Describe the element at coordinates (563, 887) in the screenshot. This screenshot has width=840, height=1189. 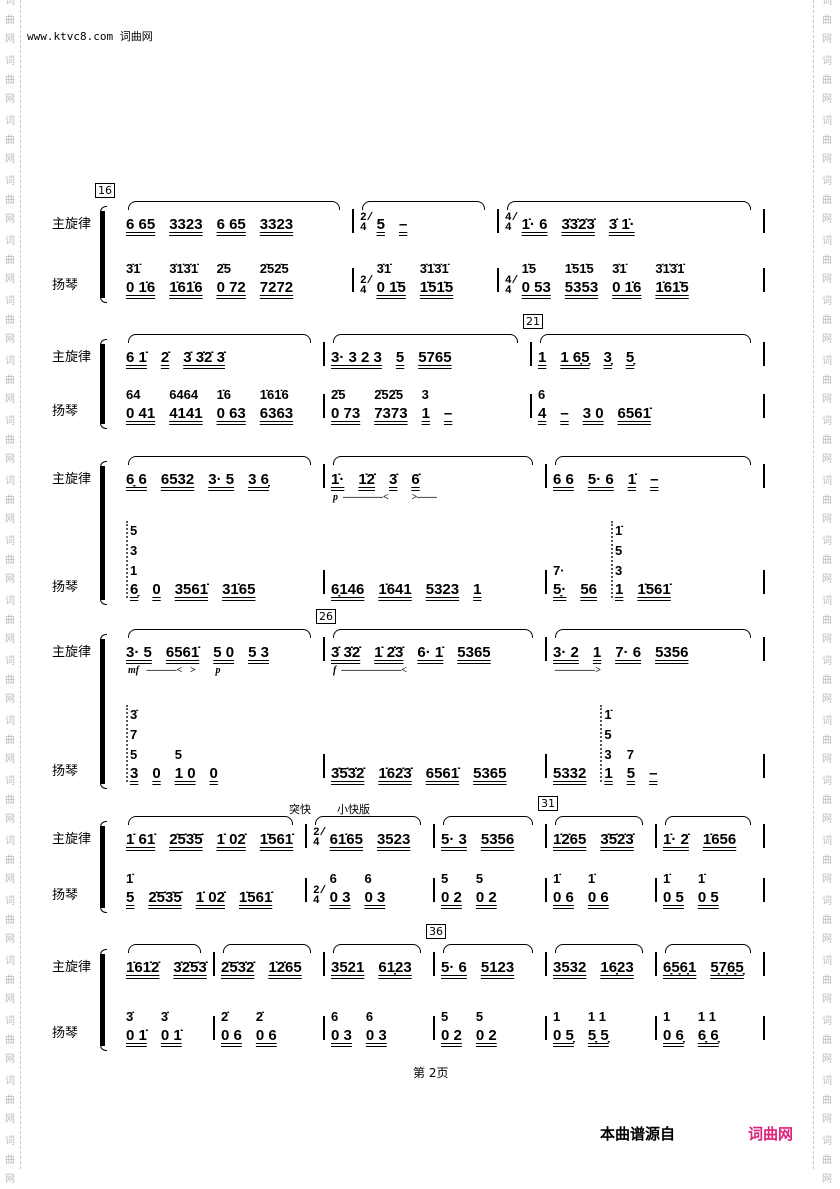
I see `yangqin-chord: 1̇ 0 6` at that location.